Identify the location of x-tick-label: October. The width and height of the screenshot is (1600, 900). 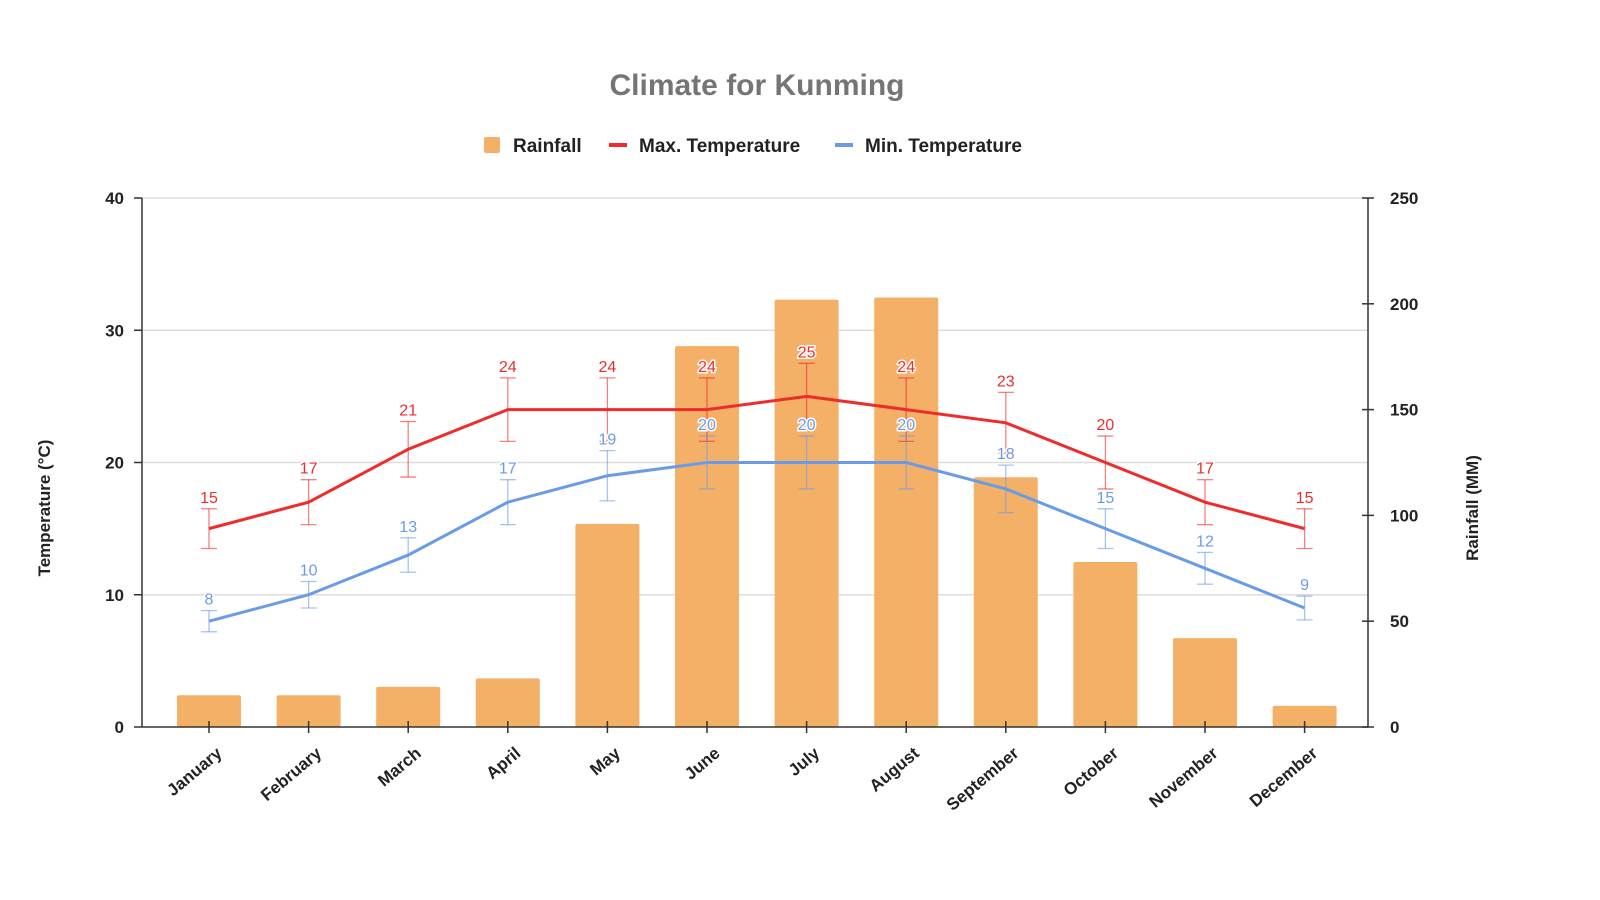
(1091, 771).